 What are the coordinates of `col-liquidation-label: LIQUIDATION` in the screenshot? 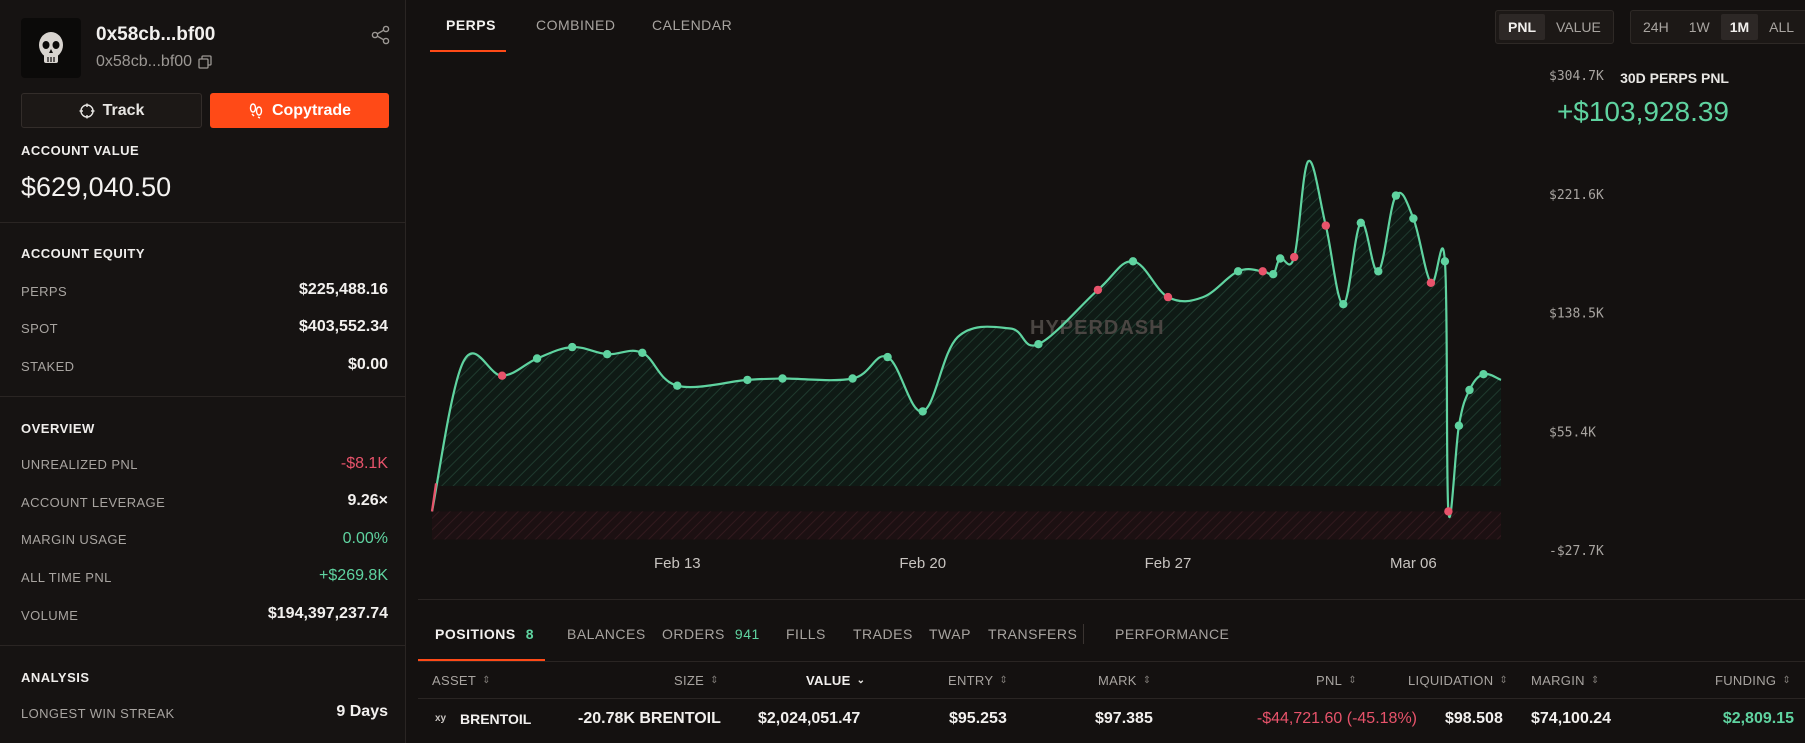 It's located at (1451, 680).